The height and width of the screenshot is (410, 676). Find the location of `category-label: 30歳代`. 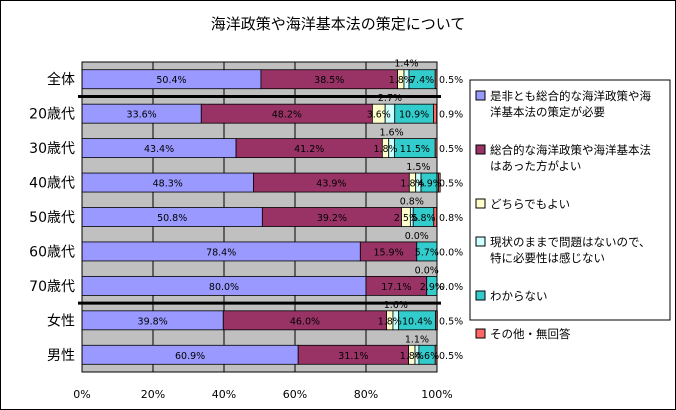

category-label: 30歳代 is located at coordinates (52, 149).